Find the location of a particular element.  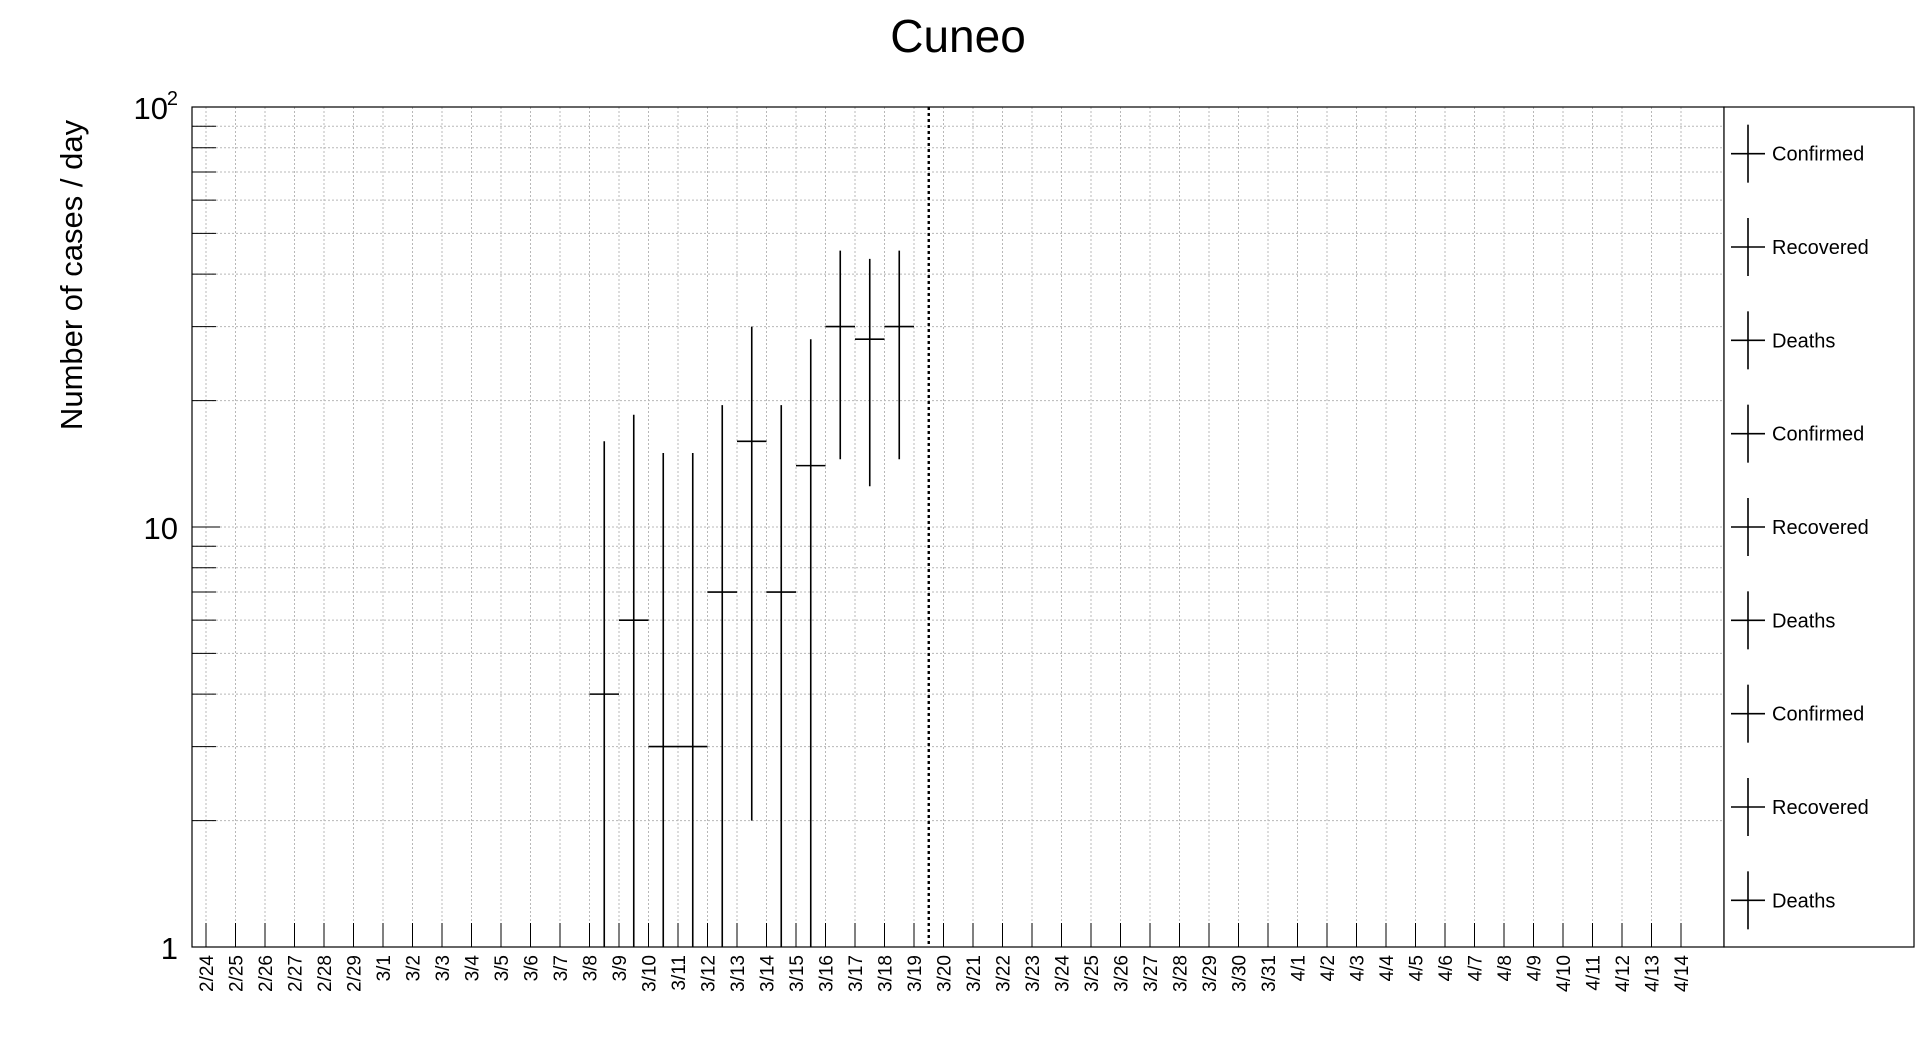

x-tick-label: 4/10 is located at coordinates (1564, 973).